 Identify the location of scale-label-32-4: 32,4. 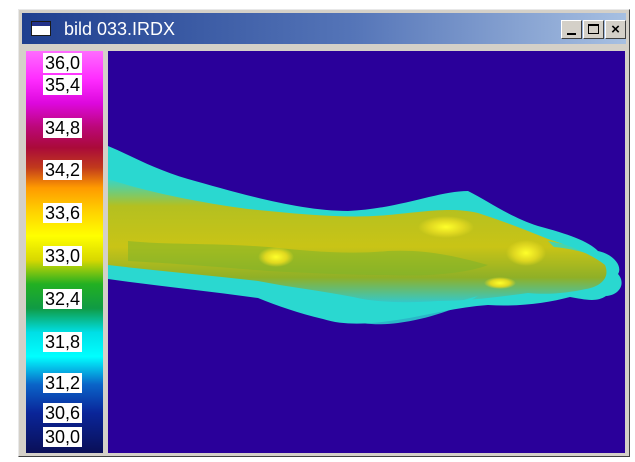
(63, 299).